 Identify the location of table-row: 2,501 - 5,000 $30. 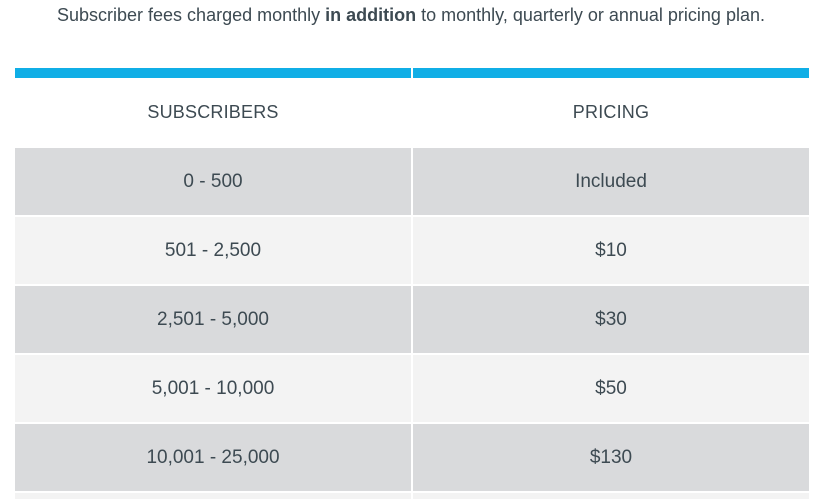
(412, 319).